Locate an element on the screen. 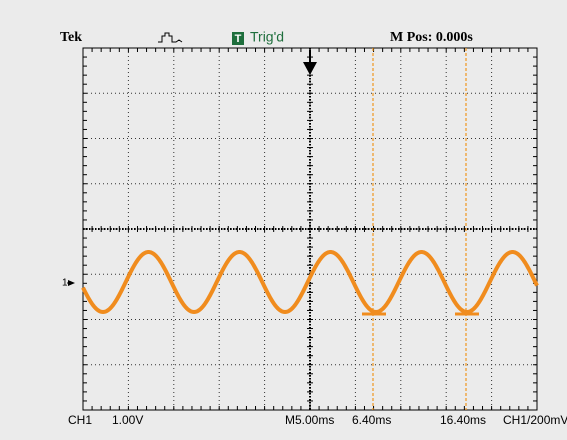 The image size is (567, 440). trigger-type-icon is located at coordinates (170, 37).